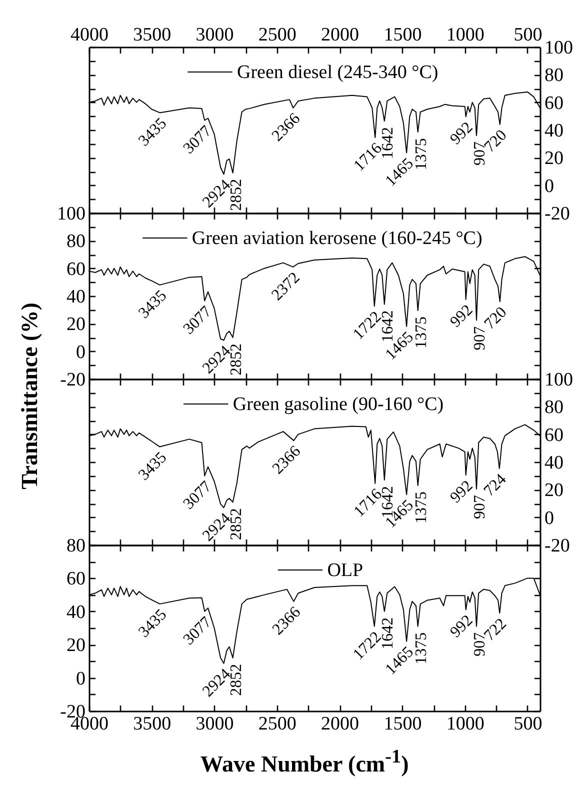 The width and height of the screenshot is (584, 788). What do you see at coordinates (528, 35) in the screenshot?
I see `x2-tick-label: 500` at bounding box center [528, 35].